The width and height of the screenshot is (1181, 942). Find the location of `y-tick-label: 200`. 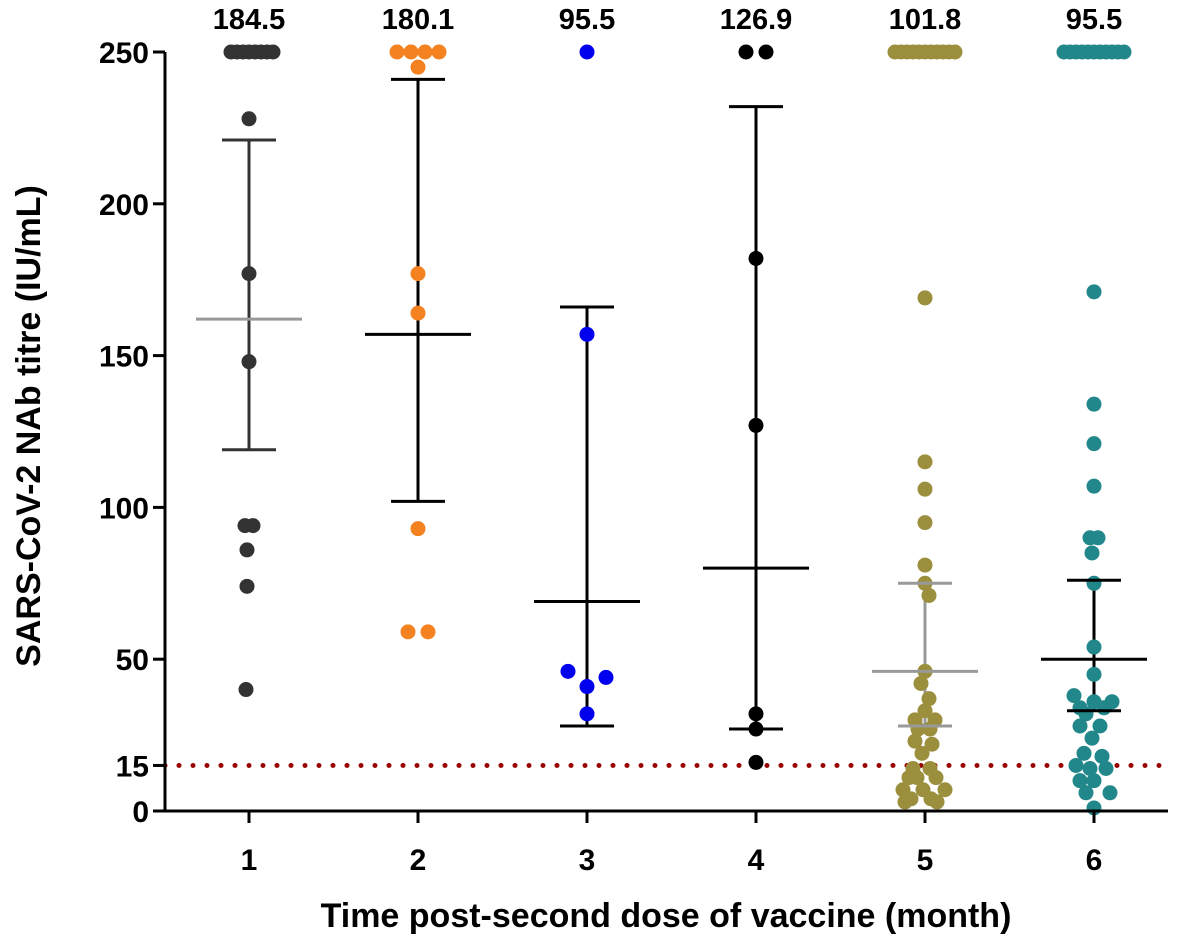

y-tick-label: 200 is located at coordinates (124, 205).